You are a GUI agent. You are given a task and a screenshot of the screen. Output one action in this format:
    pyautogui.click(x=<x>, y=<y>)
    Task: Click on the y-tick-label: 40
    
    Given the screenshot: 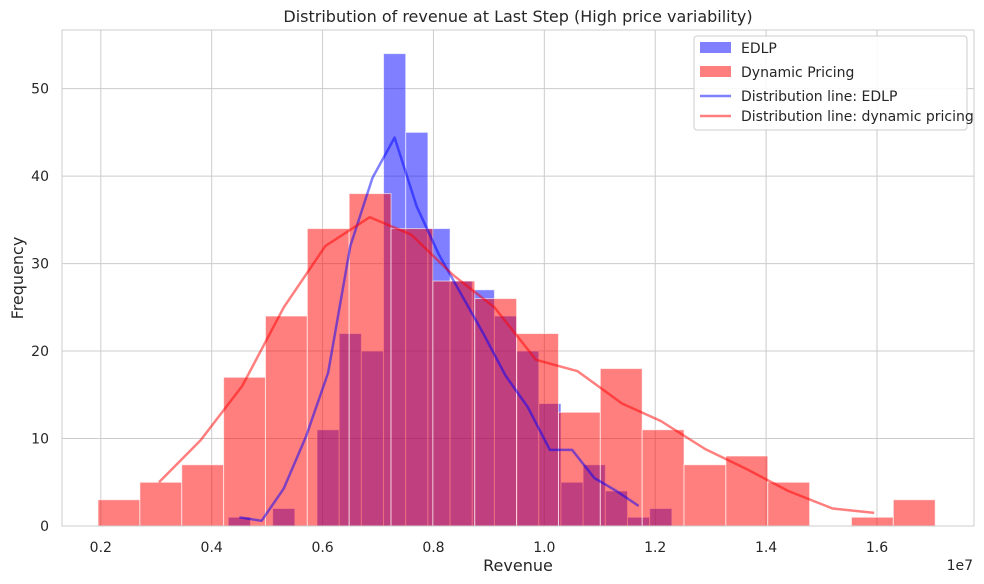 What is the action you would take?
    pyautogui.click(x=40, y=177)
    